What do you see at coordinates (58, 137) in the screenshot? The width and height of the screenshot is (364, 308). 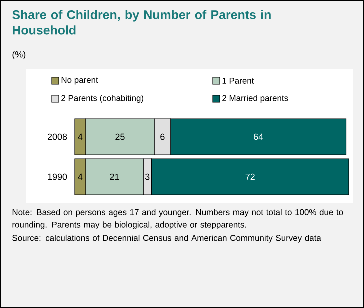 I see `y-tick-label: 2008` at bounding box center [58, 137].